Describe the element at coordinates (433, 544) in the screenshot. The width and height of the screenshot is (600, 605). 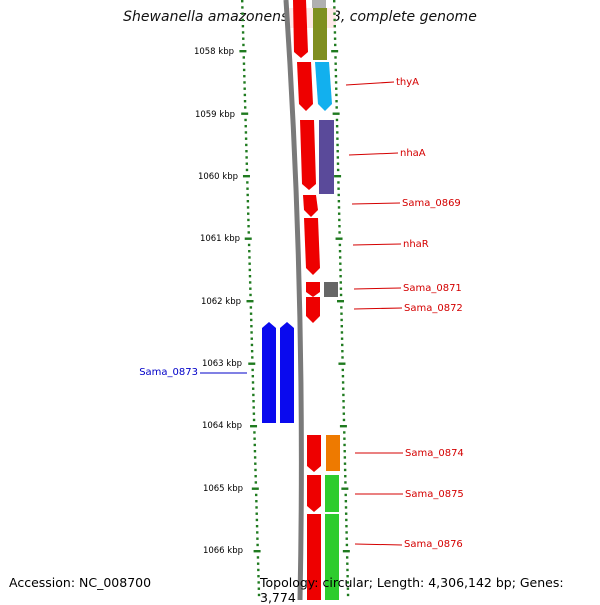
I see `gene-label-Sama_0876: Sama_0876` at that location.